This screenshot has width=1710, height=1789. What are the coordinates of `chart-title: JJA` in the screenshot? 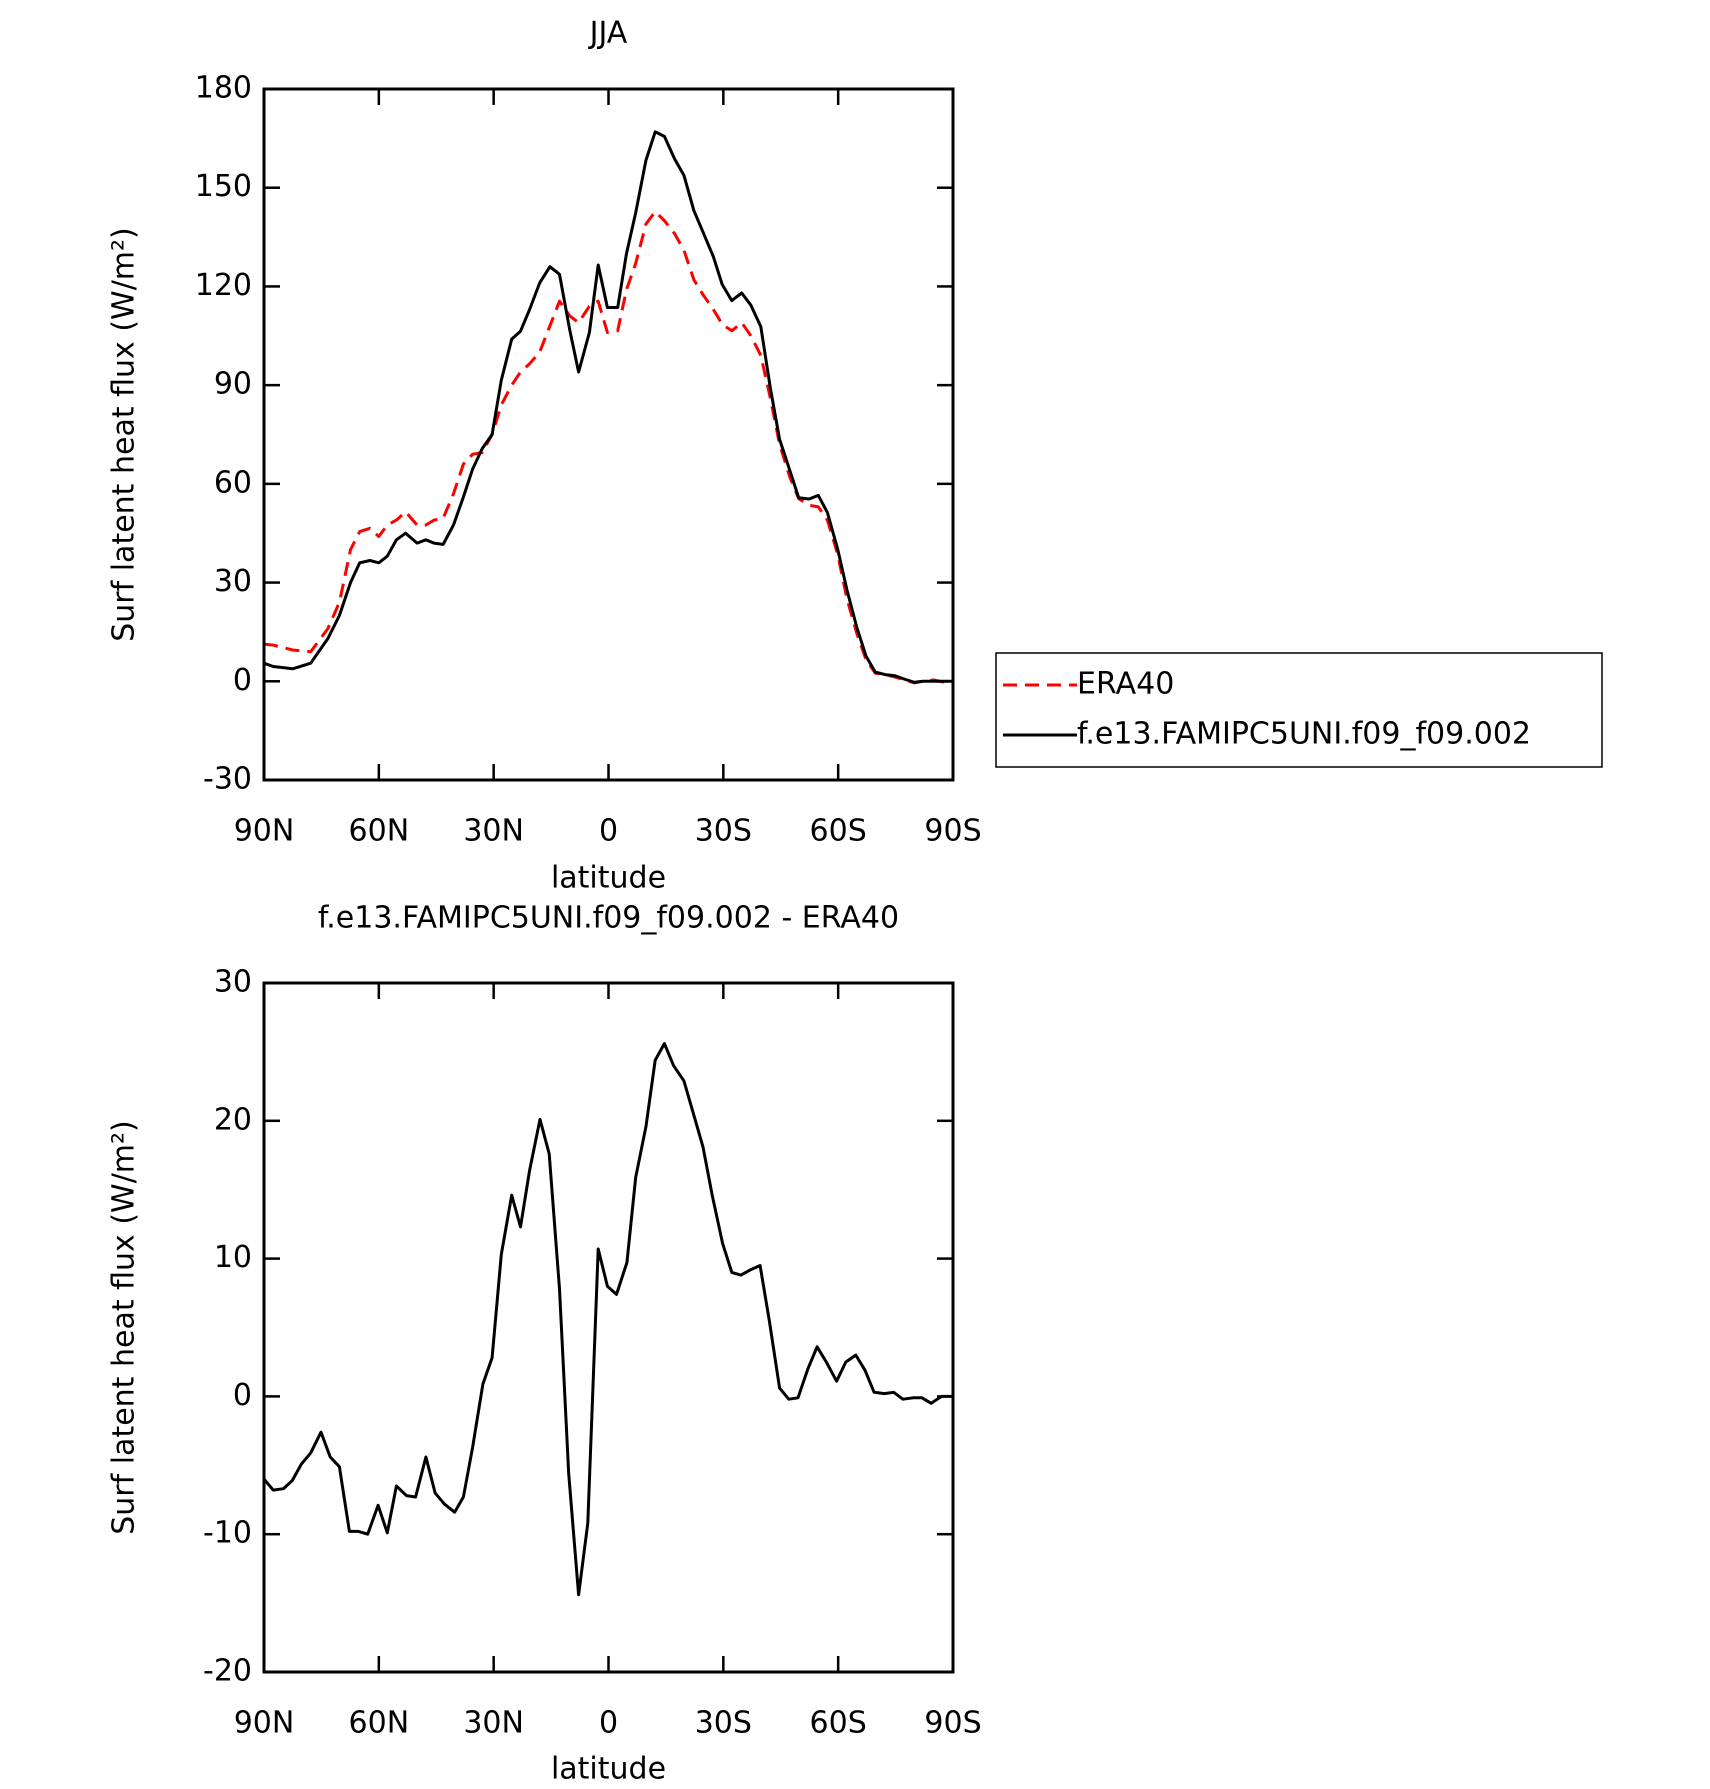 It's located at (608, 33).